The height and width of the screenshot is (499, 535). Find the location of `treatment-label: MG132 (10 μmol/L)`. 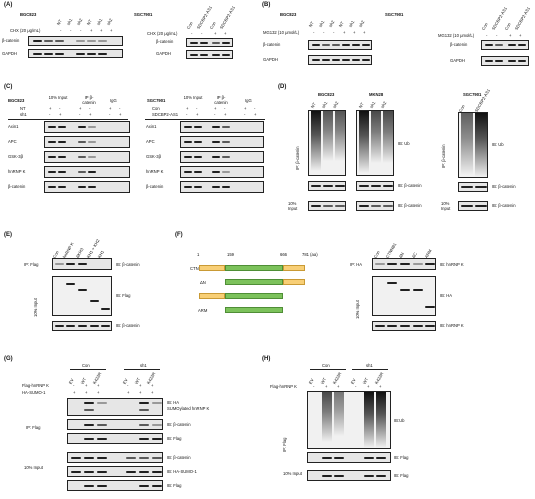

treatment-label: MG132 (10 μmol/L) is located at coordinates (456, 35).